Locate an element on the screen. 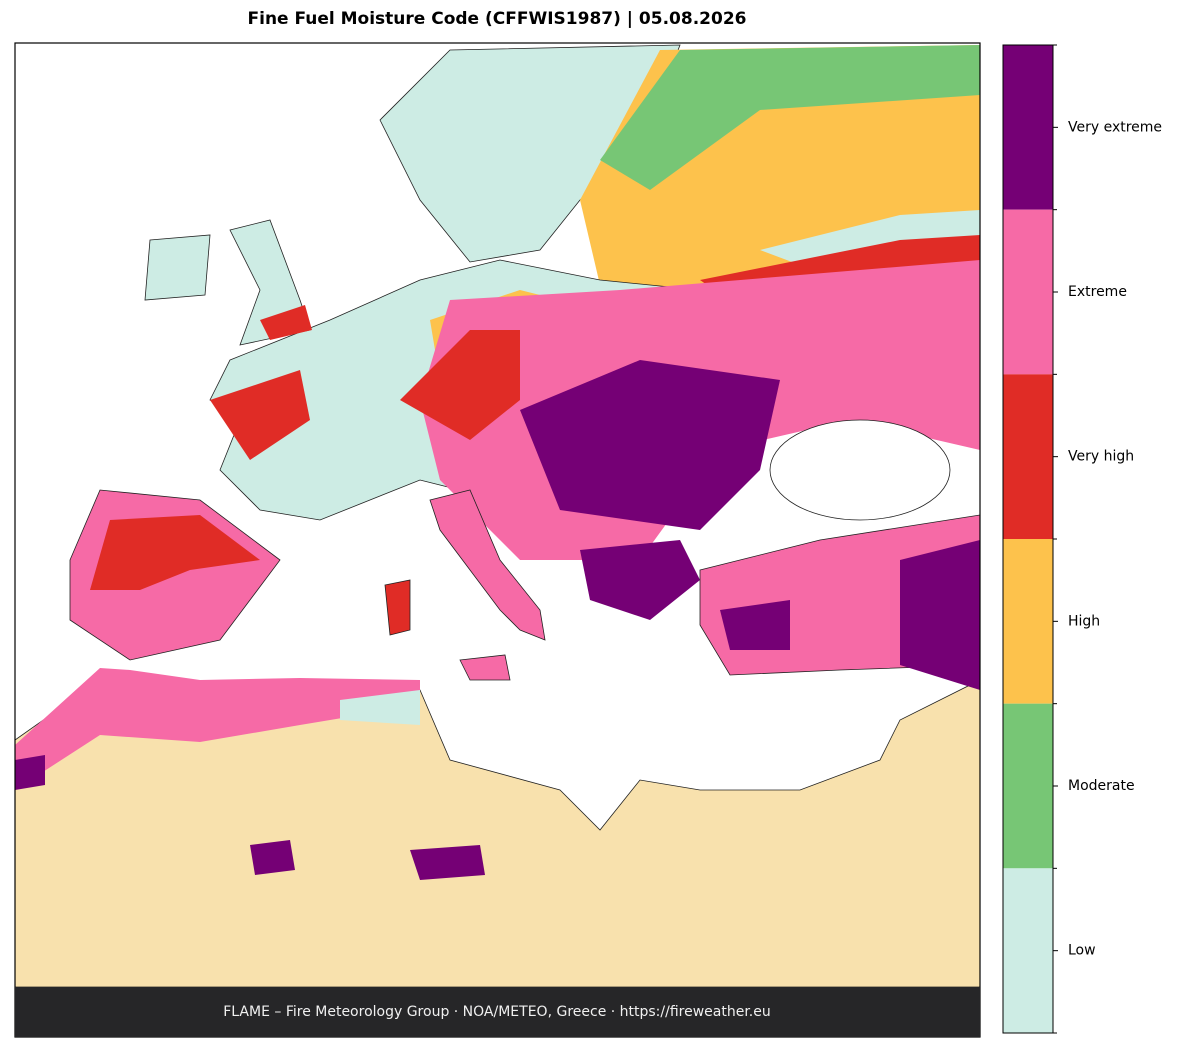 The image size is (1194, 1052). colorbar-label: Very high is located at coordinates (1101, 457).